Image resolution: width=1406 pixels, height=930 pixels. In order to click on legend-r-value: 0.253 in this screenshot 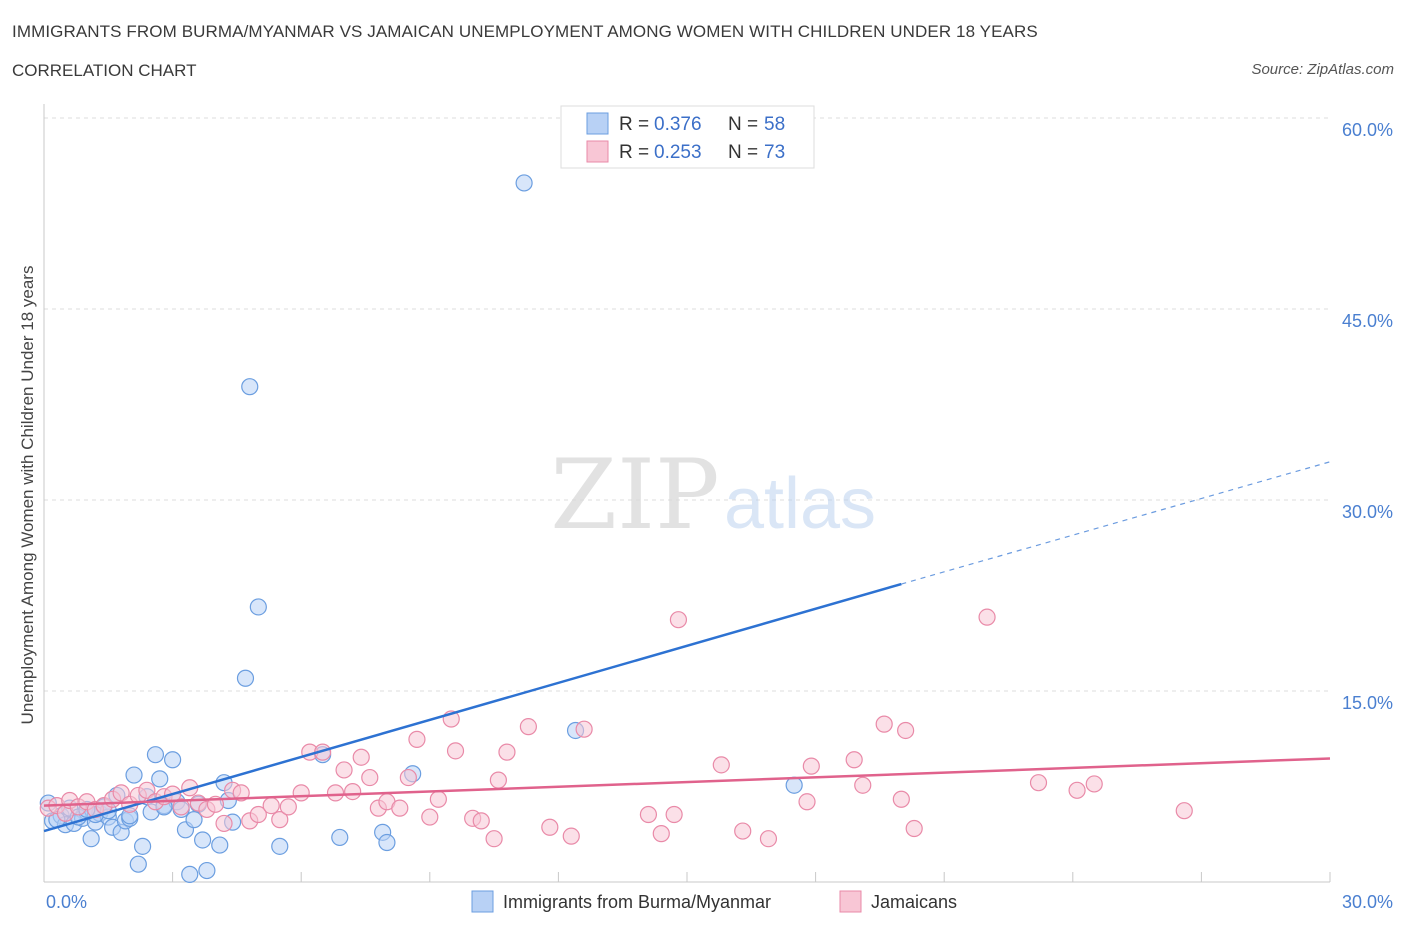, I will do `click(678, 152)`.